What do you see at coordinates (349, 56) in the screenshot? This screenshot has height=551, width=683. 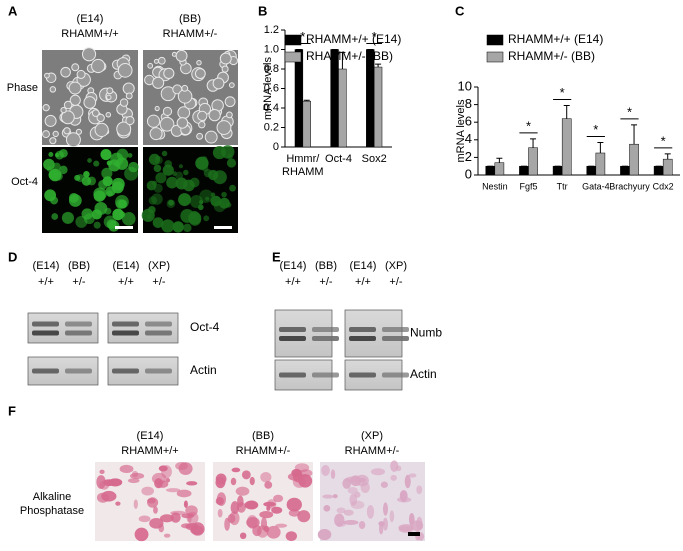 I see `legend-label: RHAMM+/- (BB)` at bounding box center [349, 56].